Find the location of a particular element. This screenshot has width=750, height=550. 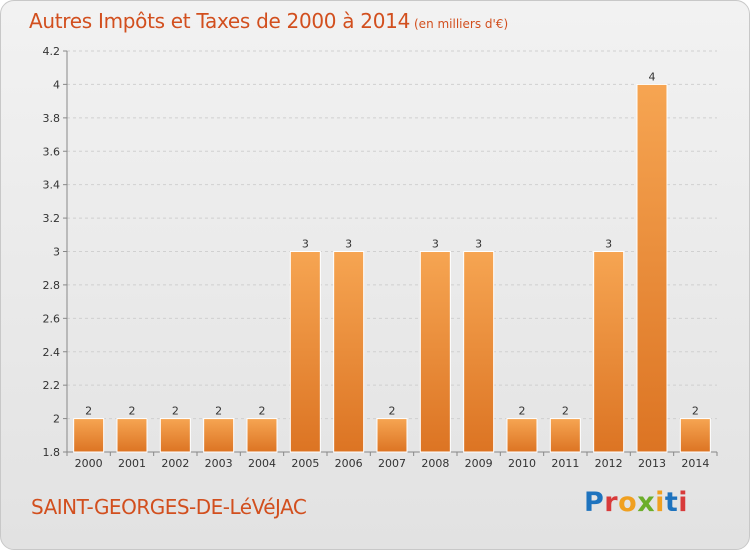

data-label-2012: 3 is located at coordinates (608, 244).